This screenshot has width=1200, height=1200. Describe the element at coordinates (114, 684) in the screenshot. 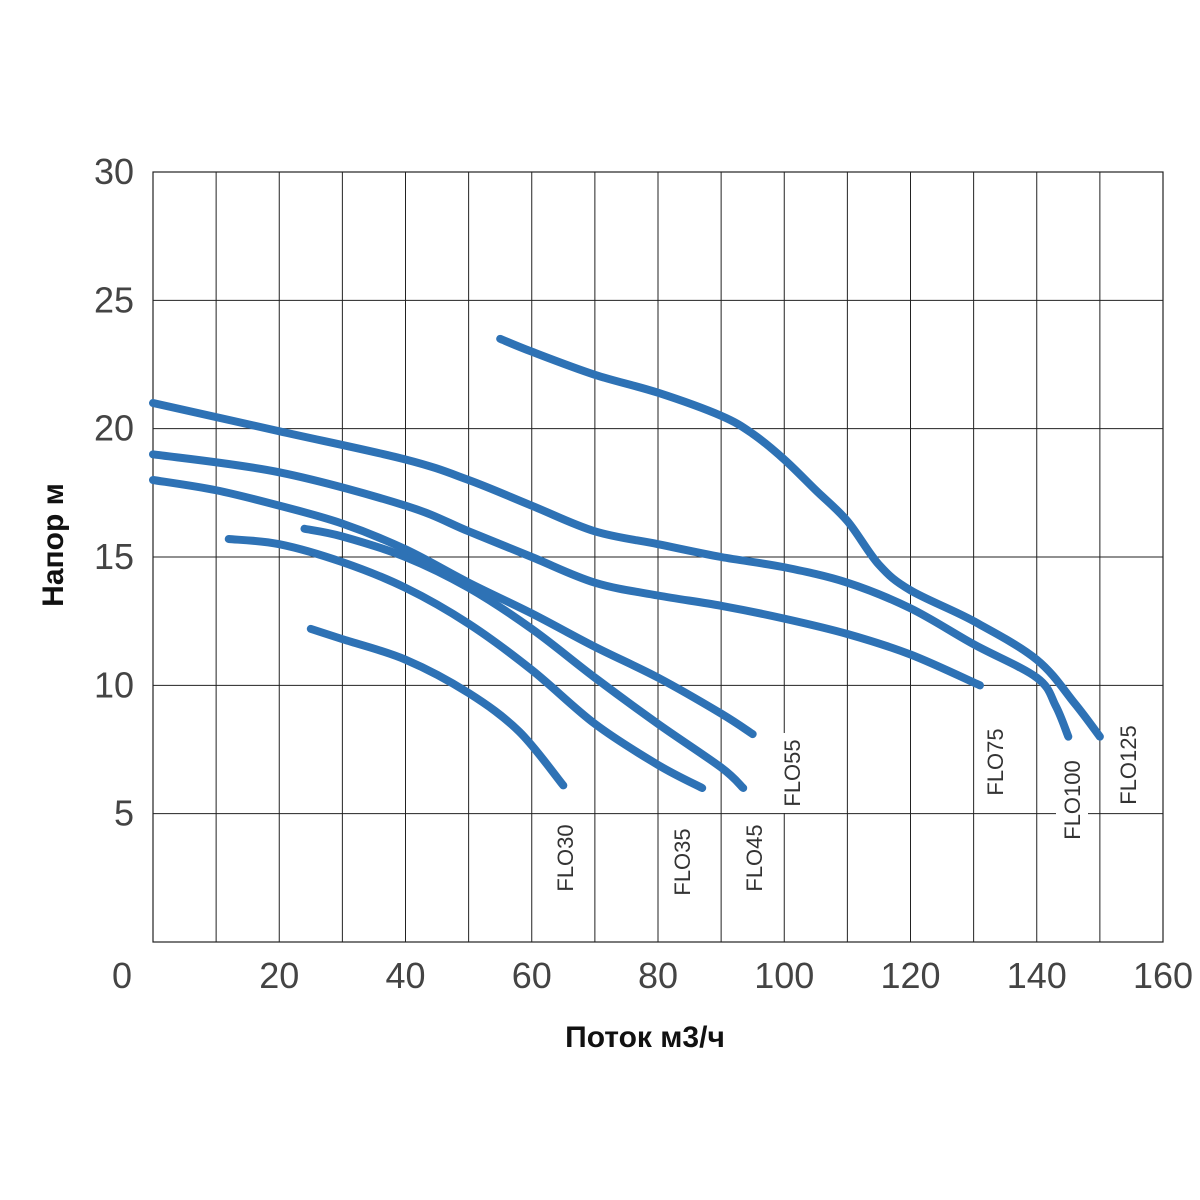

I see `y-tick-label: 10` at that location.